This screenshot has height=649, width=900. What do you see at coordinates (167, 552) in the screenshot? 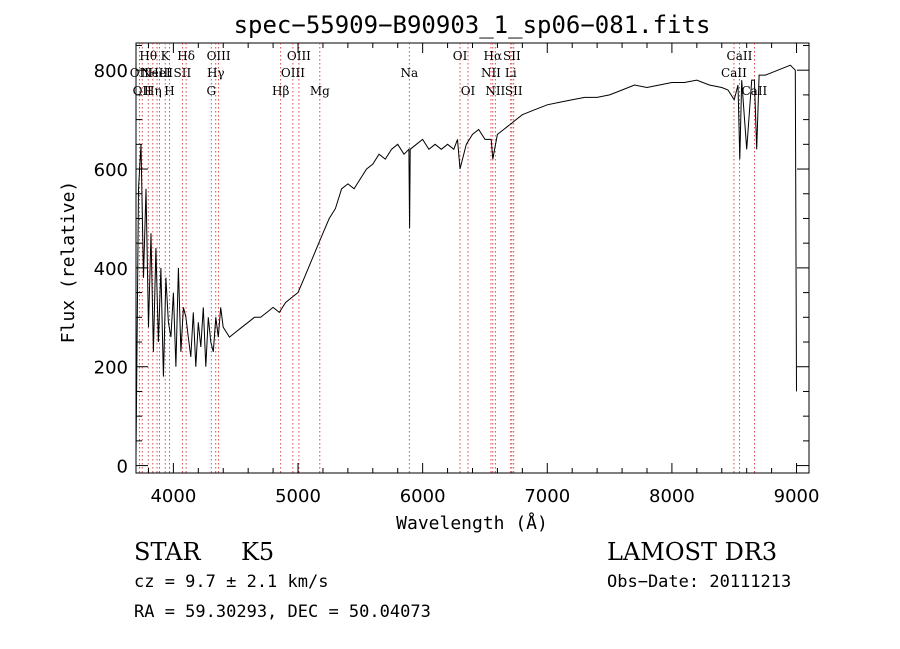
I see `object-class: STAR` at bounding box center [167, 552].